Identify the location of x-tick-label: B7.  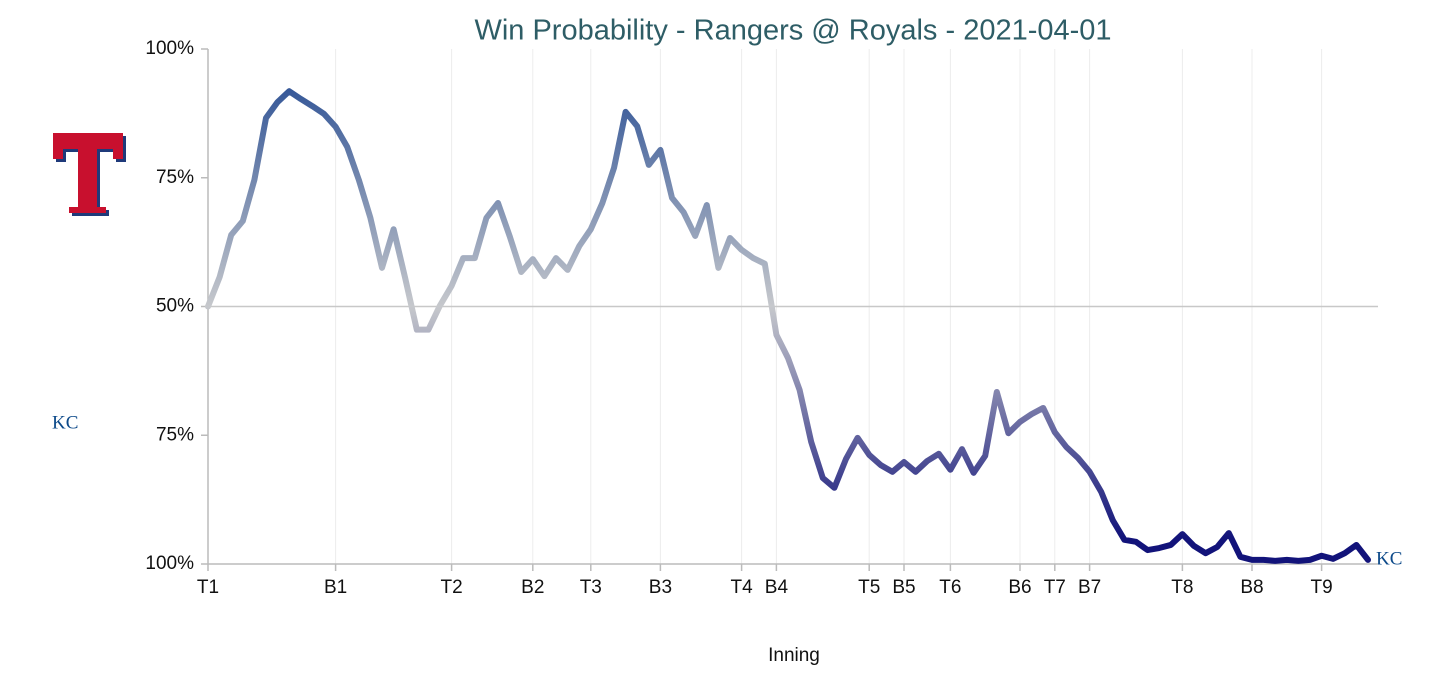
(1089, 587).